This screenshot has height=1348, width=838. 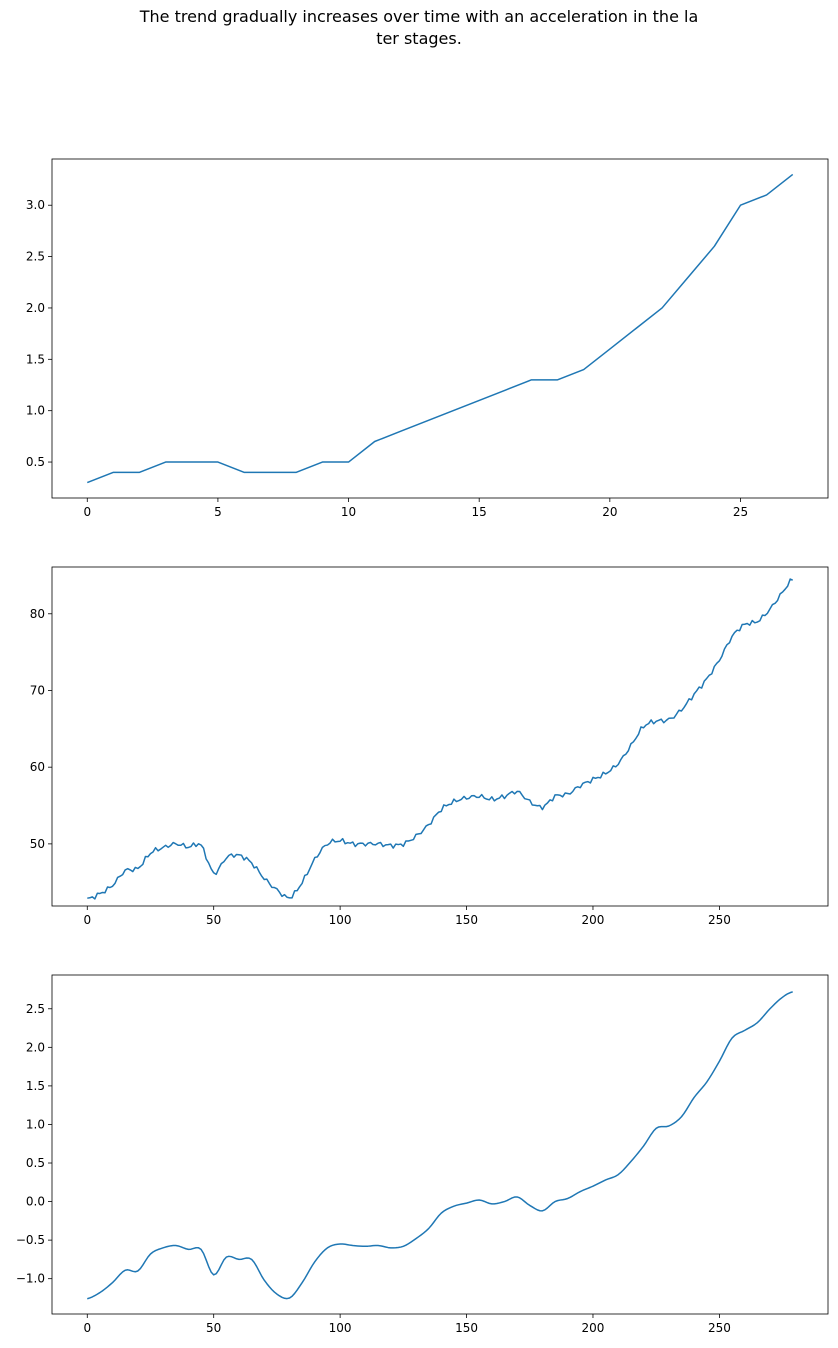 What do you see at coordinates (348, 512) in the screenshot?
I see `x-tick-label: 10` at bounding box center [348, 512].